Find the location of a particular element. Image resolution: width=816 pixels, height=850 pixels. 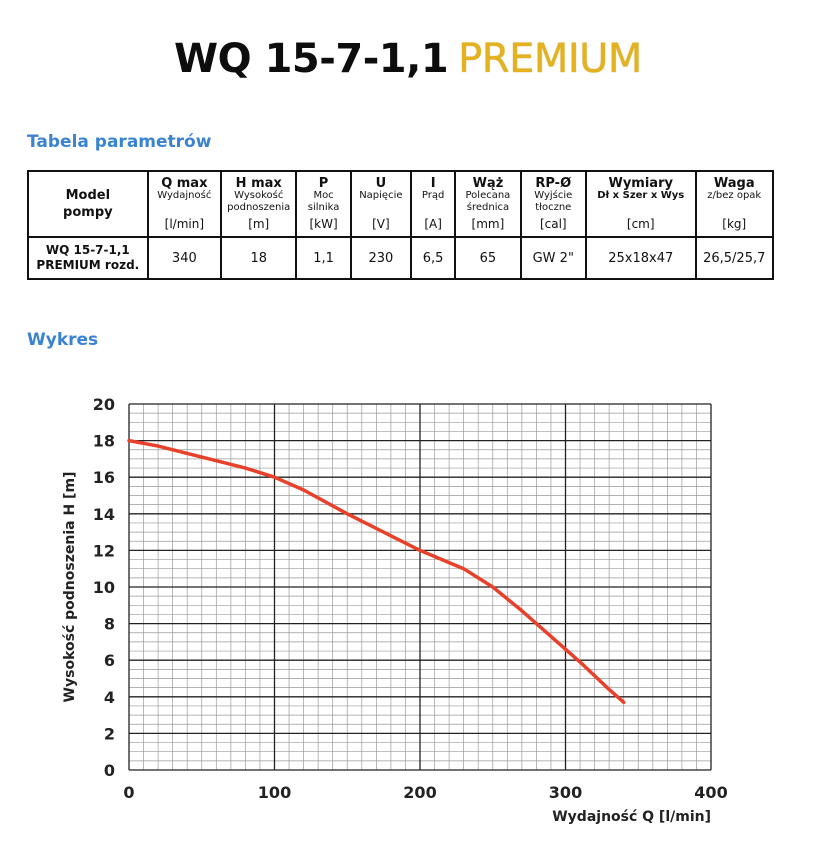

params-section-title: Tabela parametrów is located at coordinates (119, 142).